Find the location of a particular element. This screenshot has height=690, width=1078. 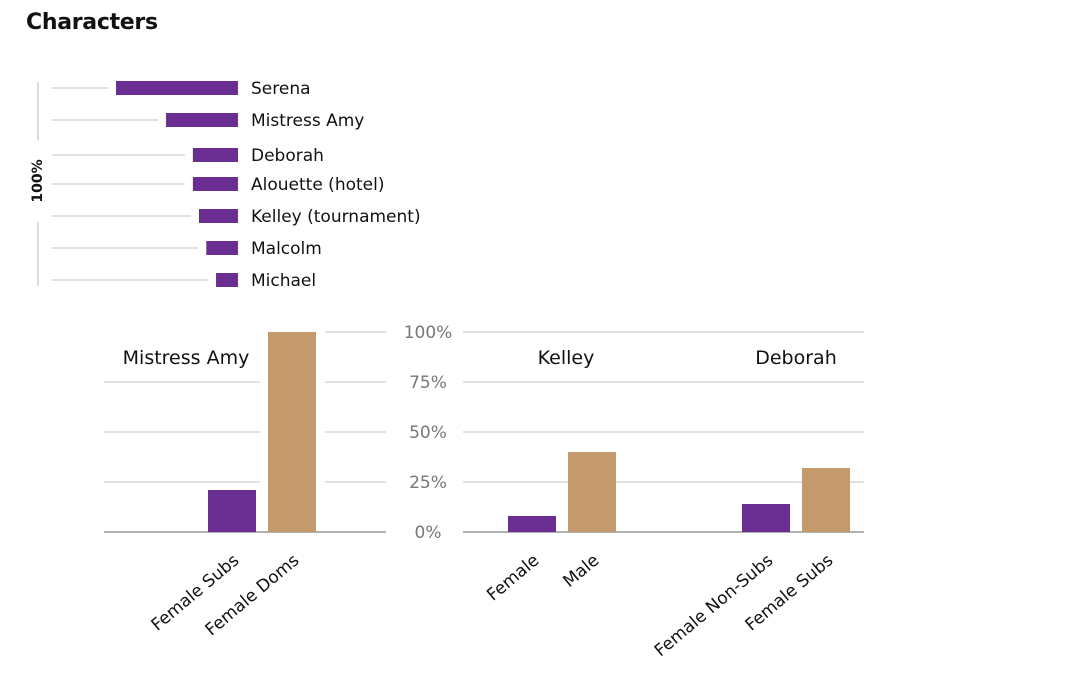

h-category-label: Mistress Amy is located at coordinates (307, 121).